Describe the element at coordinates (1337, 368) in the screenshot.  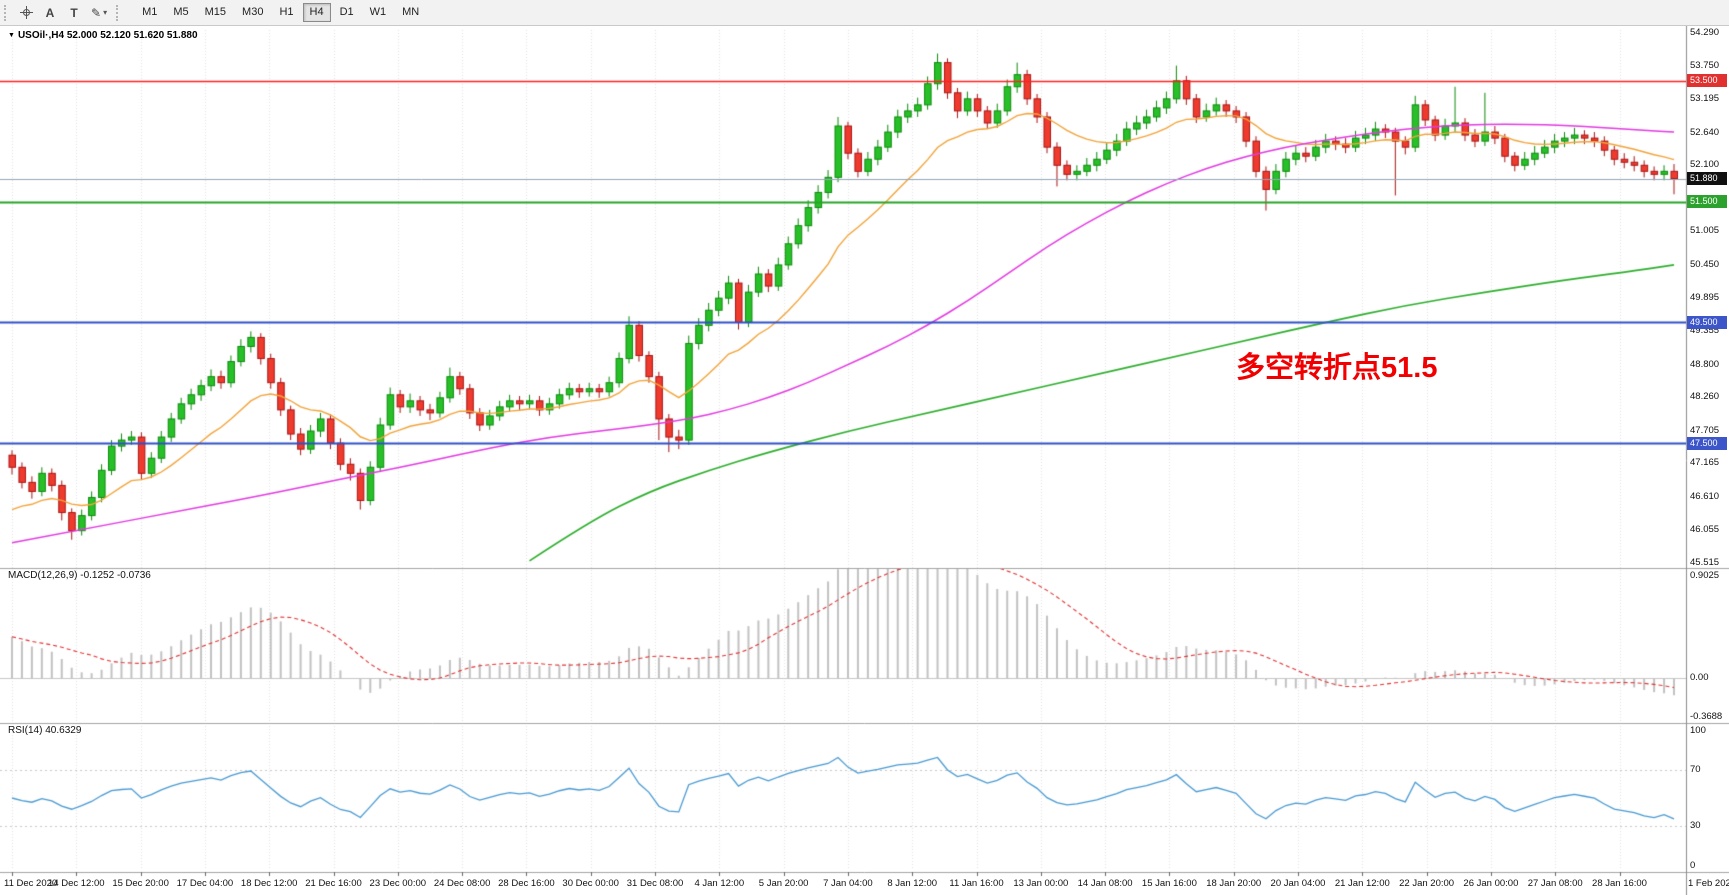
I see `chart-annotation-text: 多空转折点51.5` at that location.